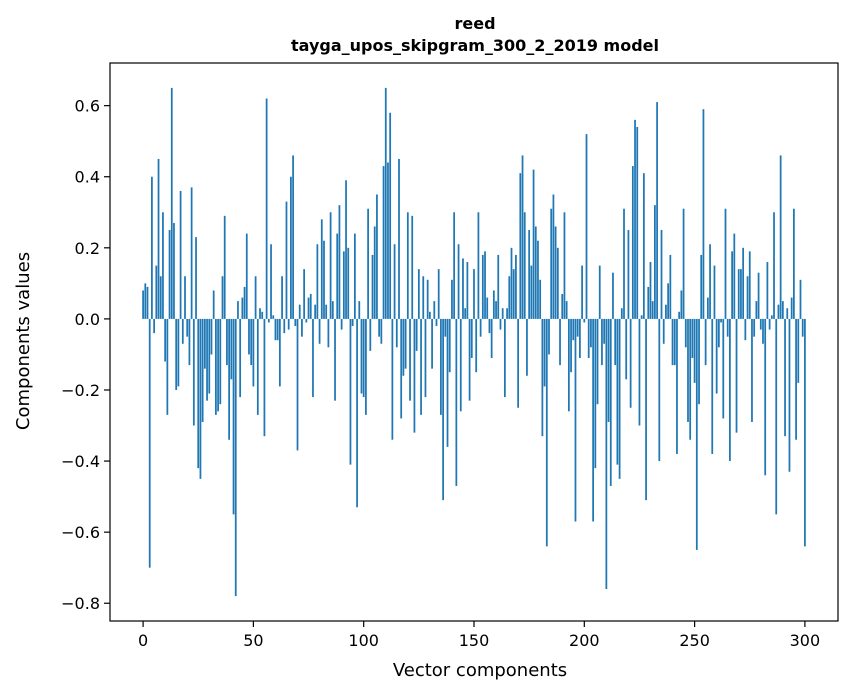 This screenshot has height=696, width=867. I want to click on y-tick-label: 0.6, so click(87, 106).